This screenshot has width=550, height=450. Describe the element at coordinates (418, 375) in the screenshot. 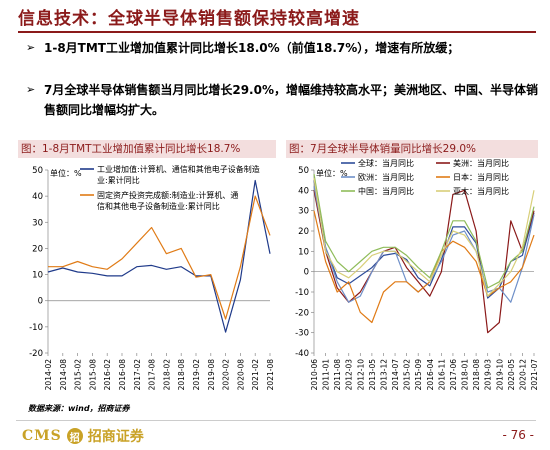

I see `x-tick-label: 2015-09` at that location.